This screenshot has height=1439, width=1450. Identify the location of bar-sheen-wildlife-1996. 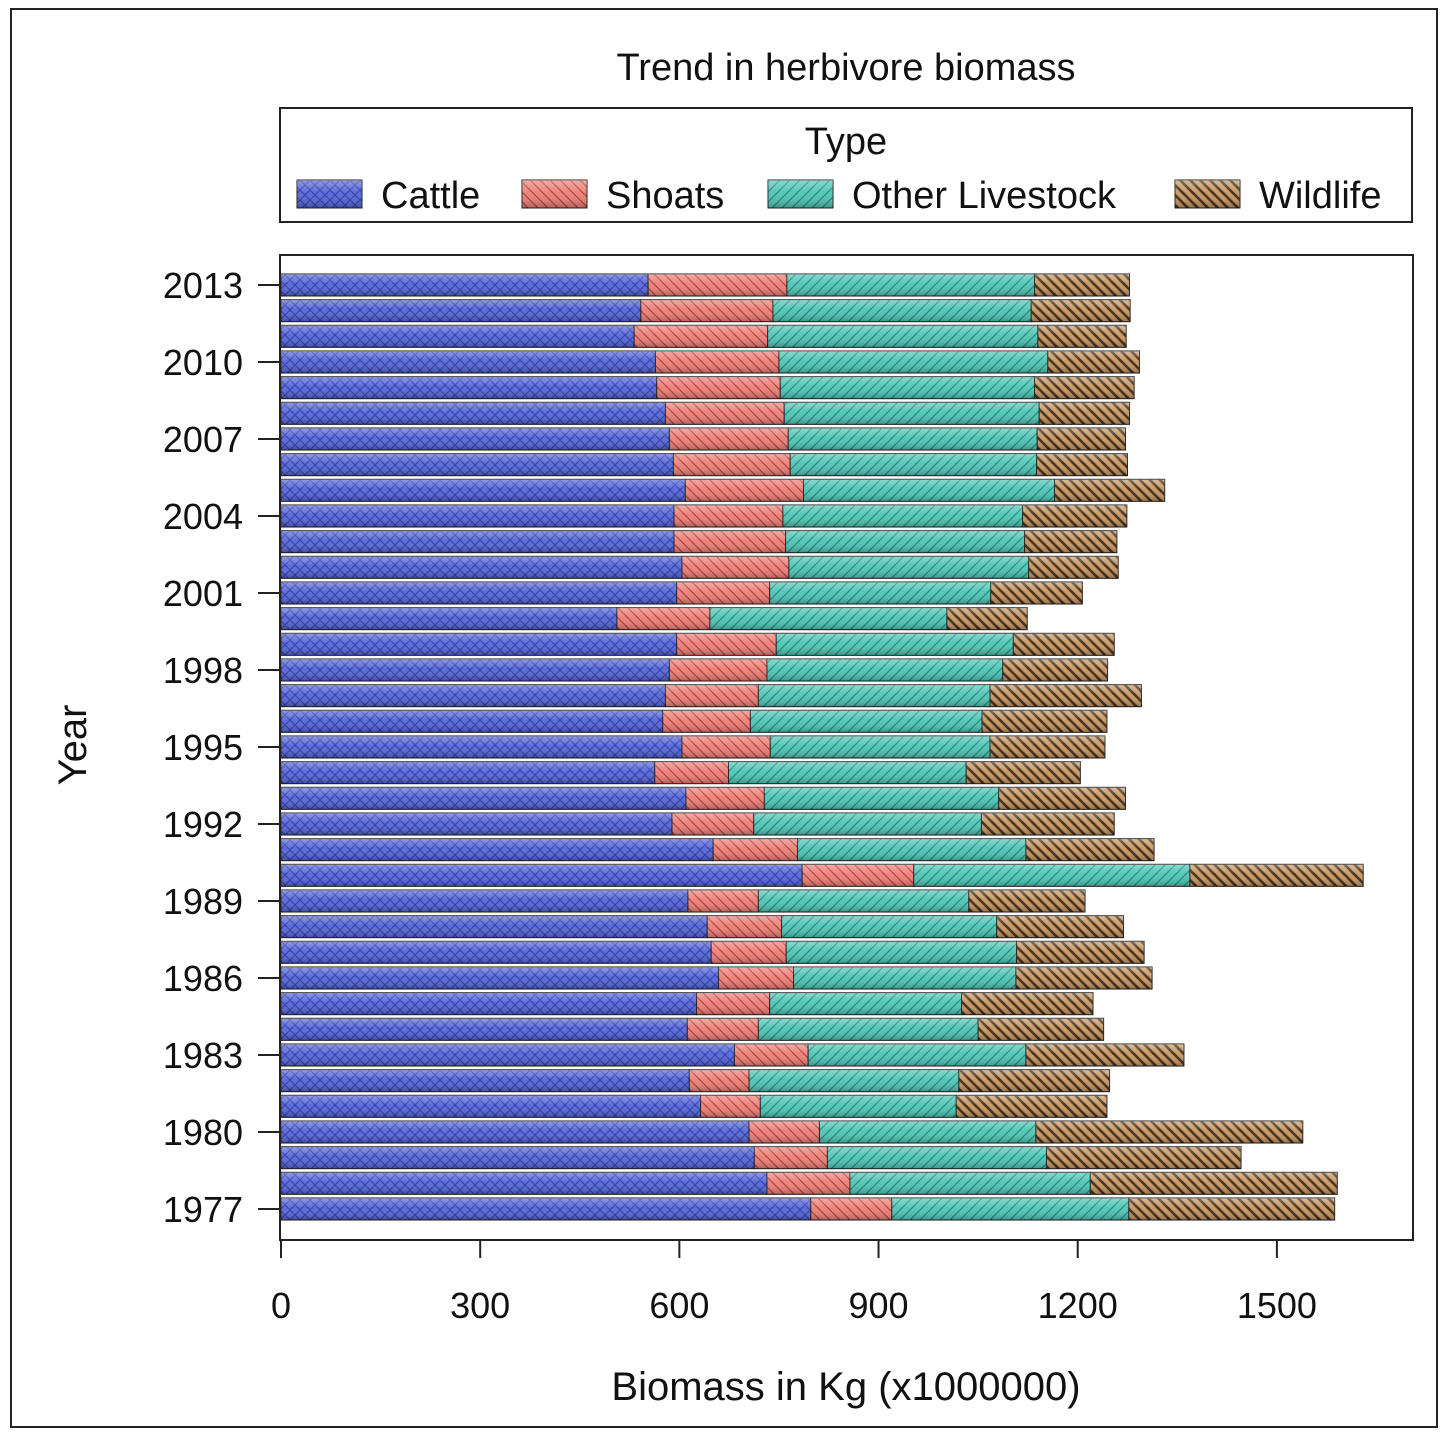
(1044, 721).